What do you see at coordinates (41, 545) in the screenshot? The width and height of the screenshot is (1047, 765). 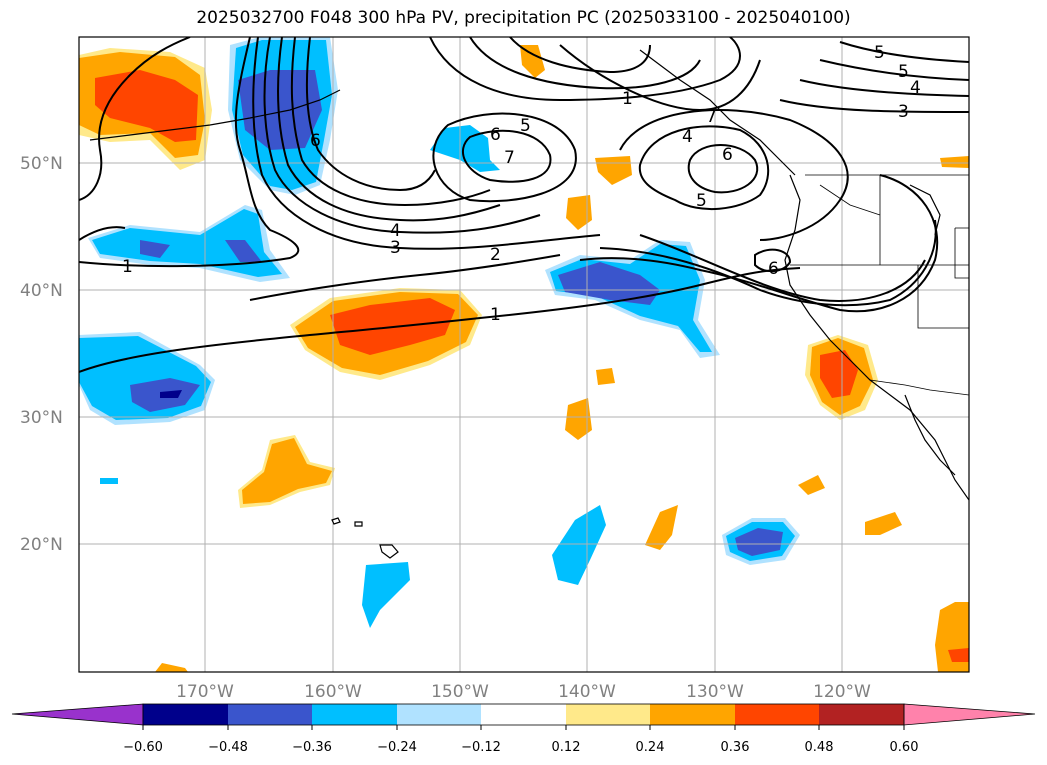 I see `lat-label: 20°N` at bounding box center [41, 545].